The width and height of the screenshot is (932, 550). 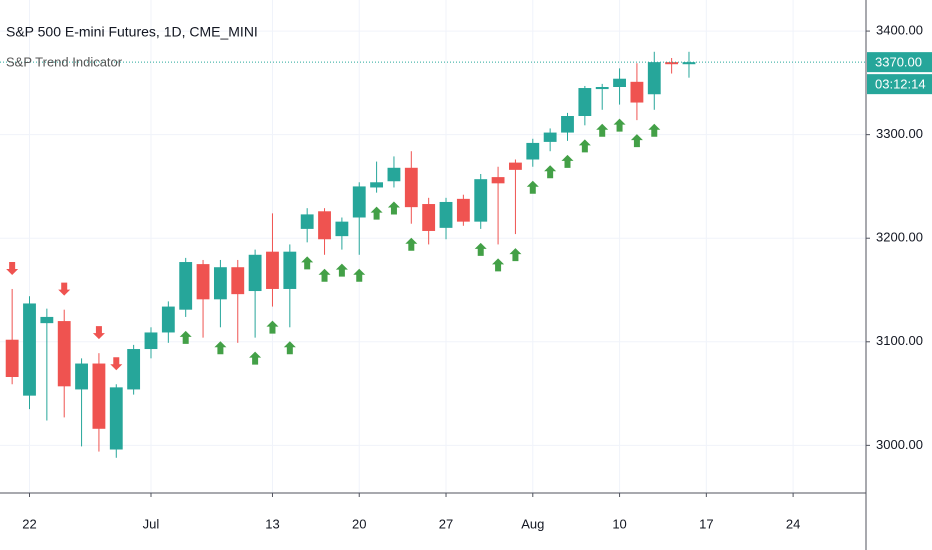 What do you see at coordinates (151, 523) in the screenshot?
I see `x-tick-label: Jul` at bounding box center [151, 523].